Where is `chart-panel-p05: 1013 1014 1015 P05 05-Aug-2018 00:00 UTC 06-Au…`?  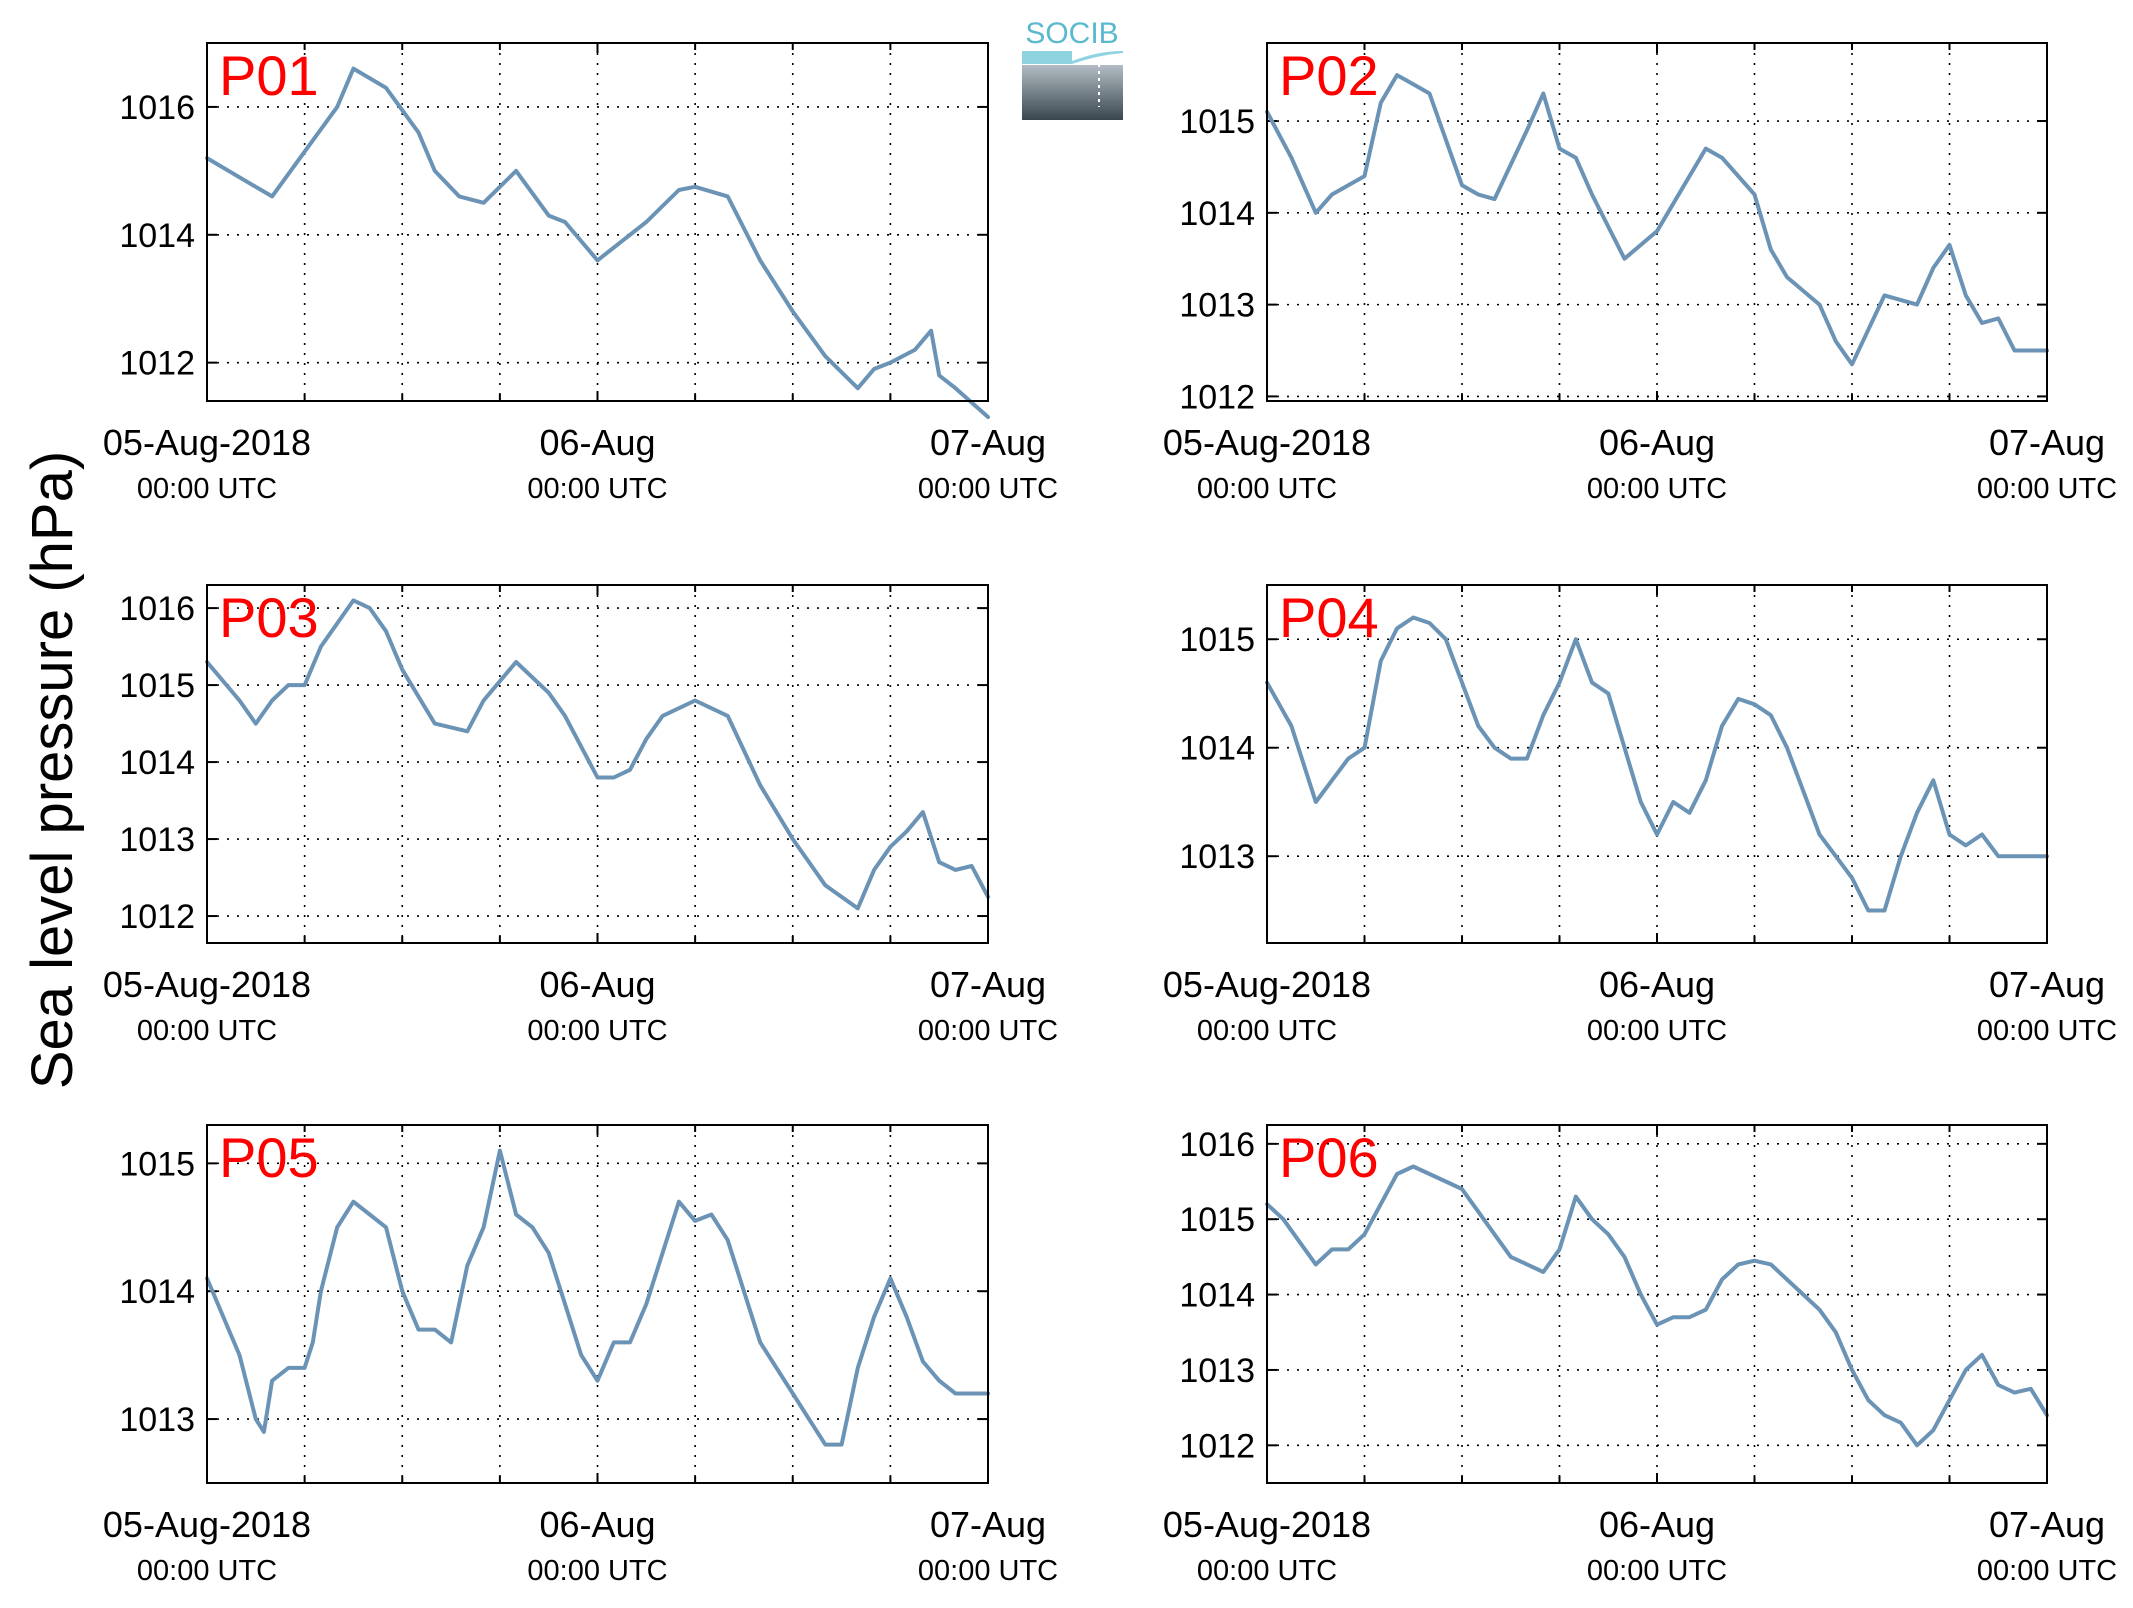 chart-panel-p05: 1013 1014 1015 P05 05-Aug-2018 00:00 UTC 06-Au… is located at coordinates (580, 1355).